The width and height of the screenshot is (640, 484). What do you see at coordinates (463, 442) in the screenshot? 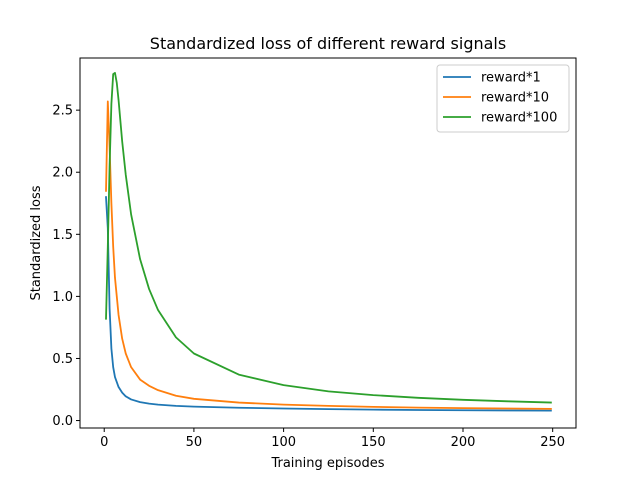
I see `x-tick-label: 200` at bounding box center [463, 442].